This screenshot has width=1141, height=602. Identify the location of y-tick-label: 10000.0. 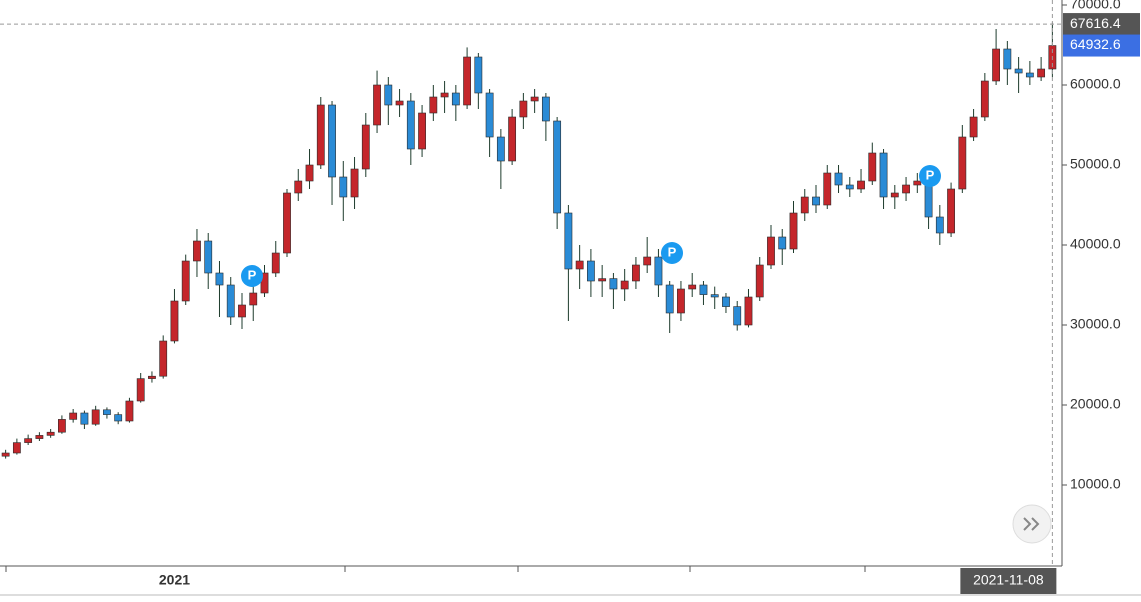
(1095, 484).